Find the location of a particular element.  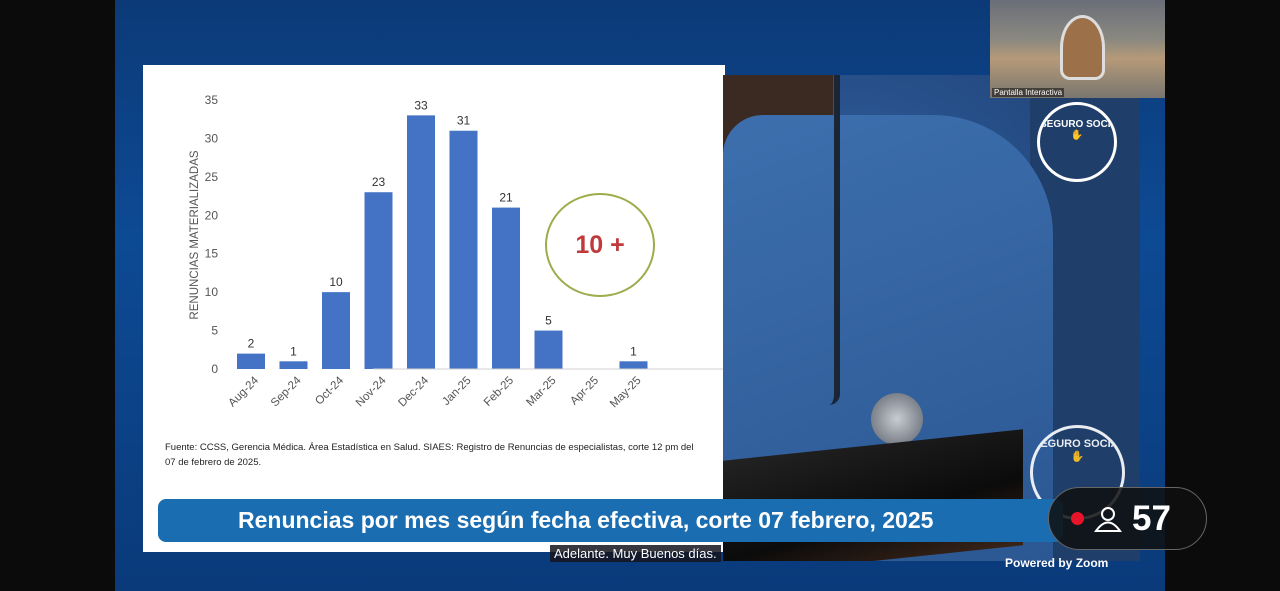

participant-video-thumbnail: Pantalla Interactiva is located at coordinates (1077, 49).